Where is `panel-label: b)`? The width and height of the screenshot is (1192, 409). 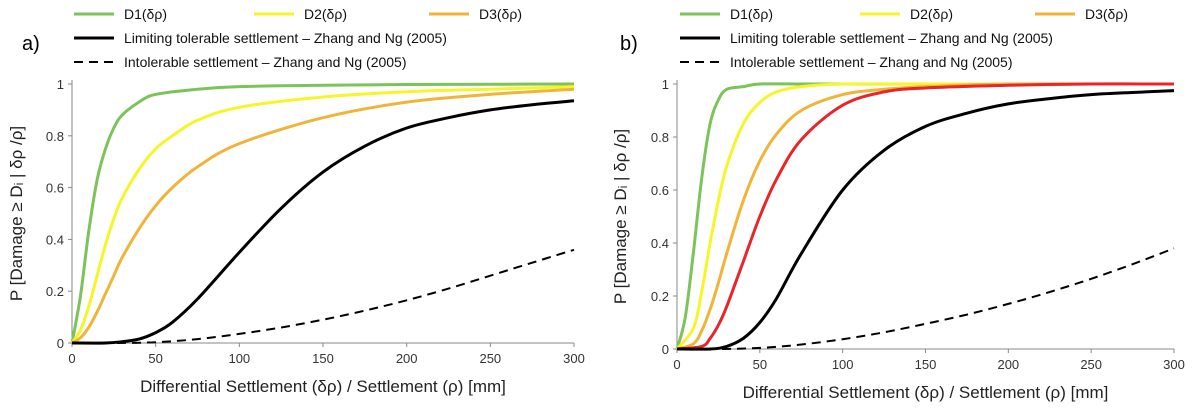 panel-label: b) is located at coordinates (629, 44).